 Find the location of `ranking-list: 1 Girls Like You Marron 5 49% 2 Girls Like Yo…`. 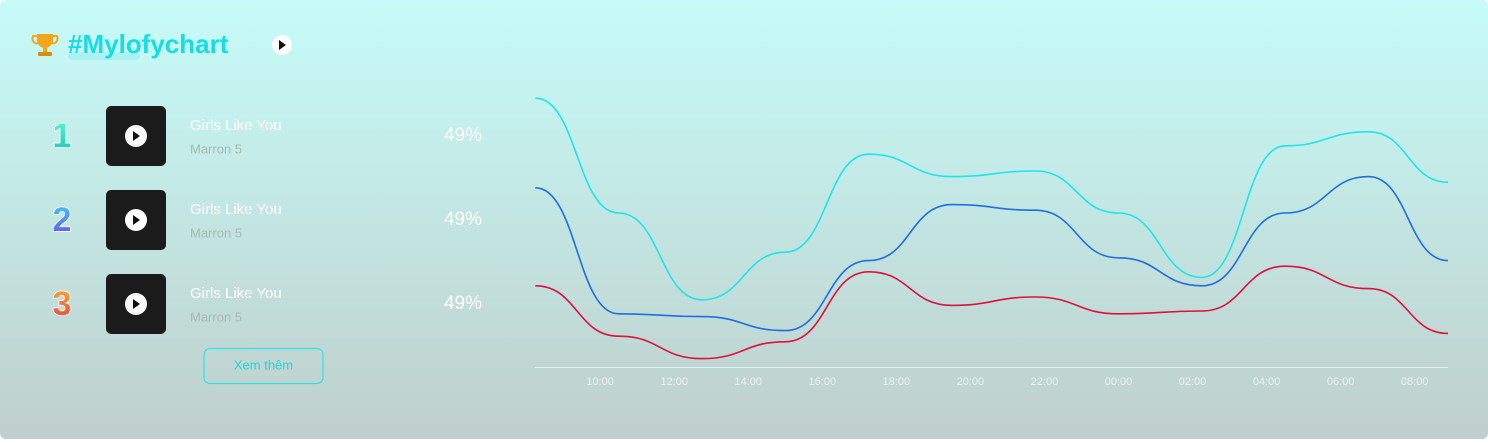

ranking-list: 1 Girls Like You Marron 5 49% 2 Girls Like Yo… is located at coordinates (267, 220).